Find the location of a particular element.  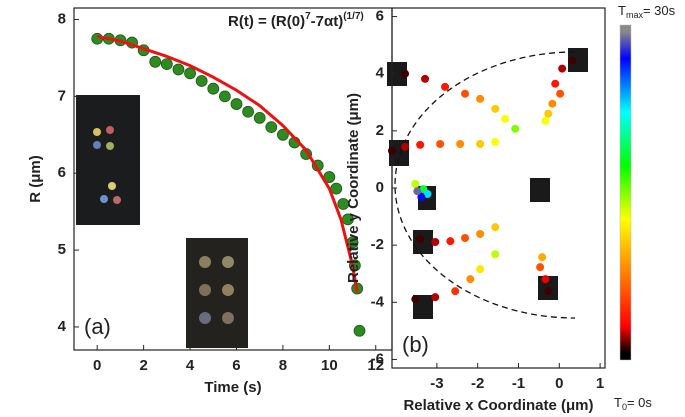

panel-label: (a) is located at coordinates (97, 326).